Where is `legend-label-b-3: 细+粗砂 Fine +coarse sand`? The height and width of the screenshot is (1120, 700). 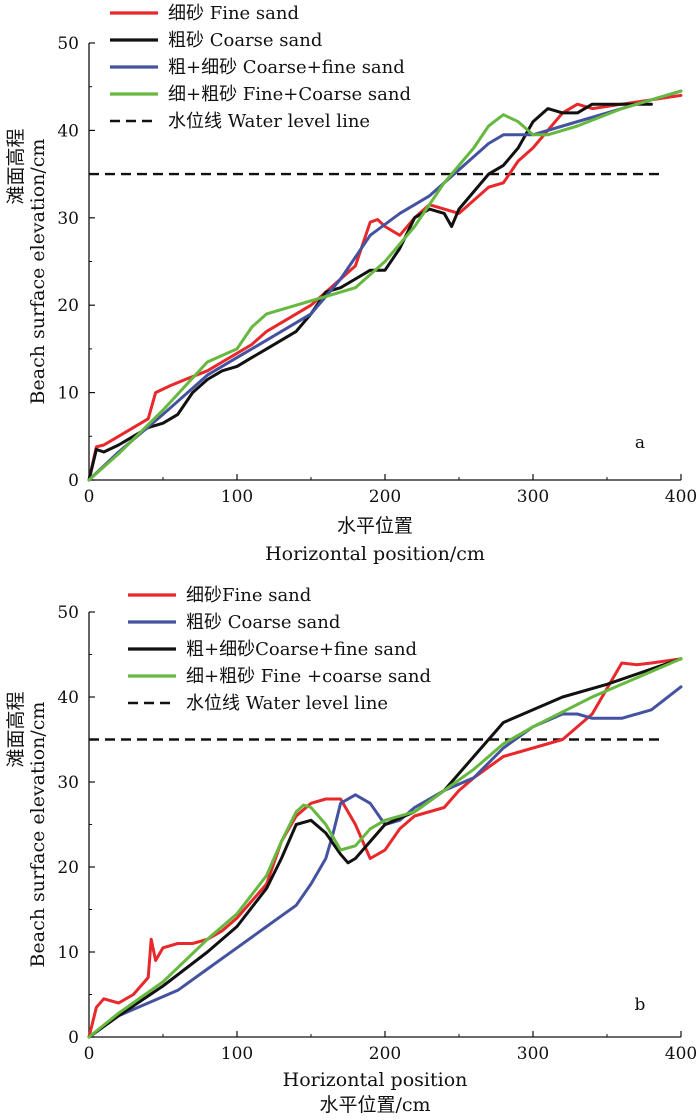
legend-label-b-3: 细+粗砂 Fine +coarse sand is located at coordinates (308, 676).